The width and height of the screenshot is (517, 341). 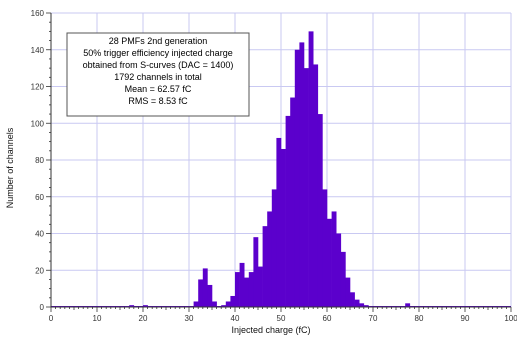 I want to click on y-tick-label: 0, so click(x=42, y=307).